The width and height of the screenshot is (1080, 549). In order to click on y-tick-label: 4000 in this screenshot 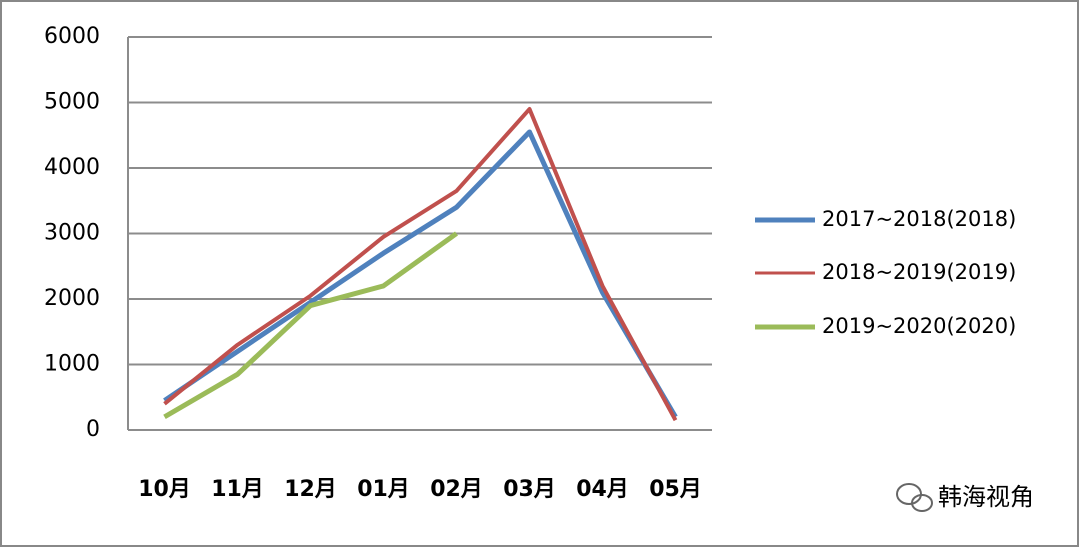, I will do `click(72, 167)`.